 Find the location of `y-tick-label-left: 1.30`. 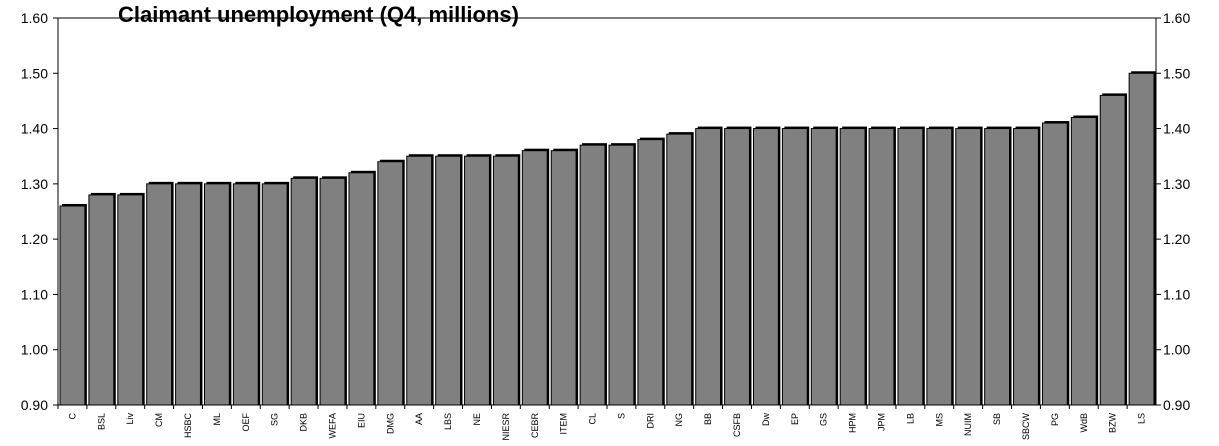

y-tick-label-left: 1.30 is located at coordinates (34, 184).